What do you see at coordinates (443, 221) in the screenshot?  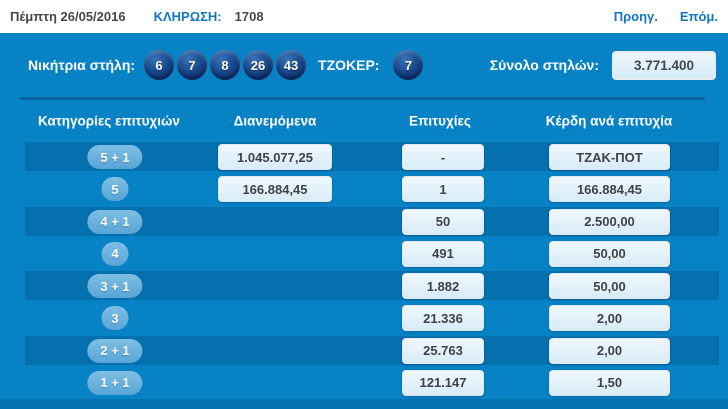 I see `winners-count-box: 50` at bounding box center [443, 221].